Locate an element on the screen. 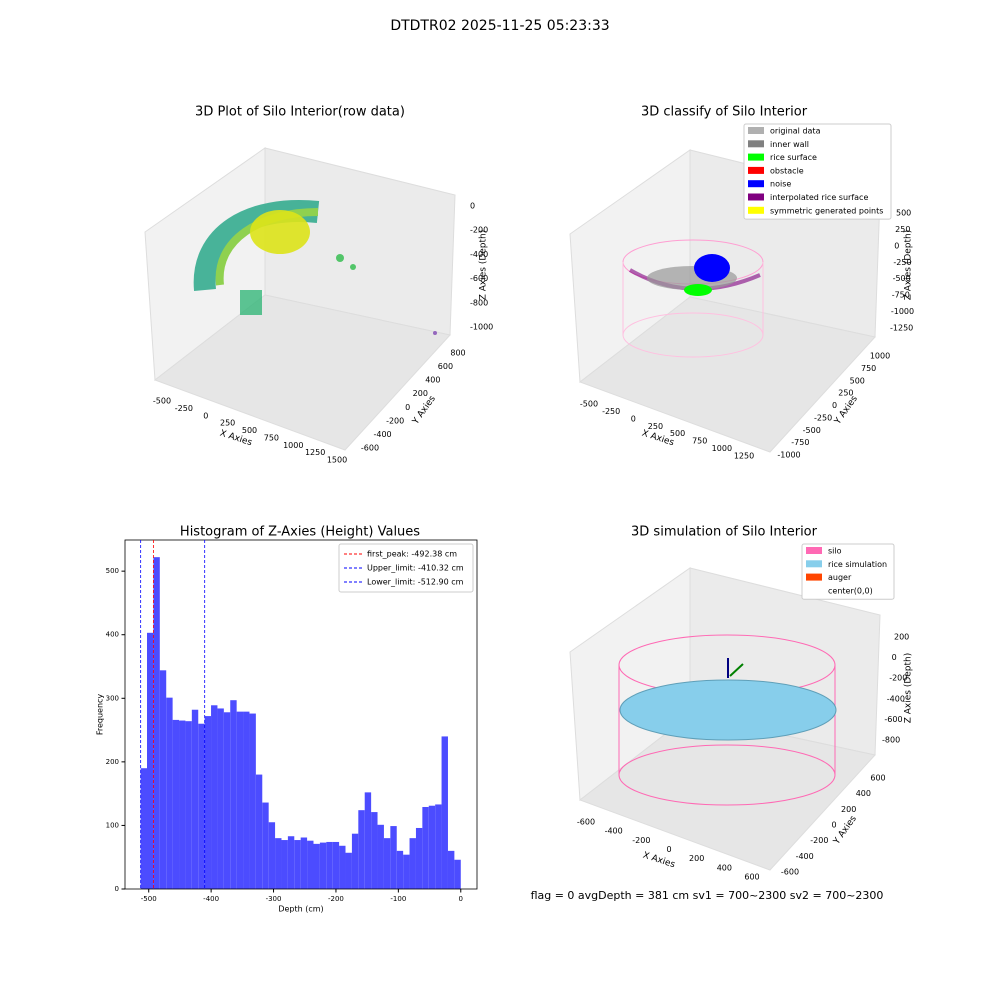 The width and height of the screenshot is (1000, 1000). x-tick-label: 500 is located at coordinates (677, 433).